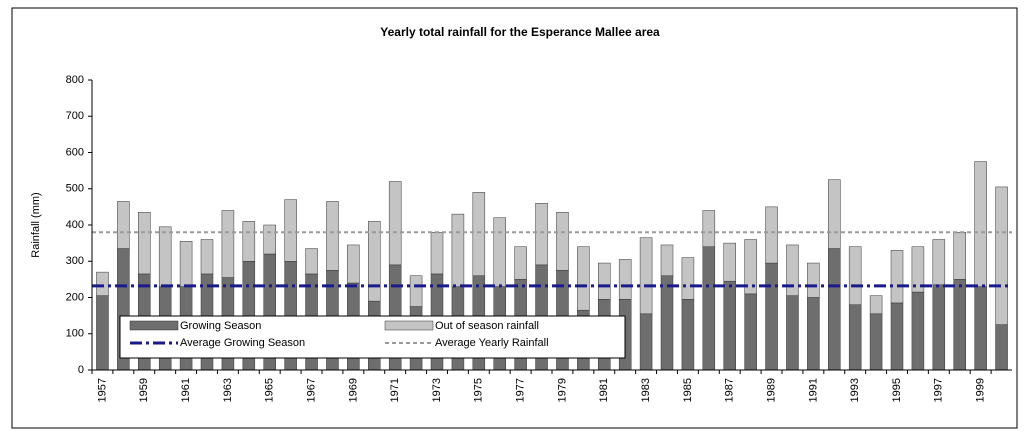 This screenshot has height=440, width=1024. What do you see at coordinates (75, 297) in the screenshot?
I see `y-tick-label: 200` at bounding box center [75, 297].